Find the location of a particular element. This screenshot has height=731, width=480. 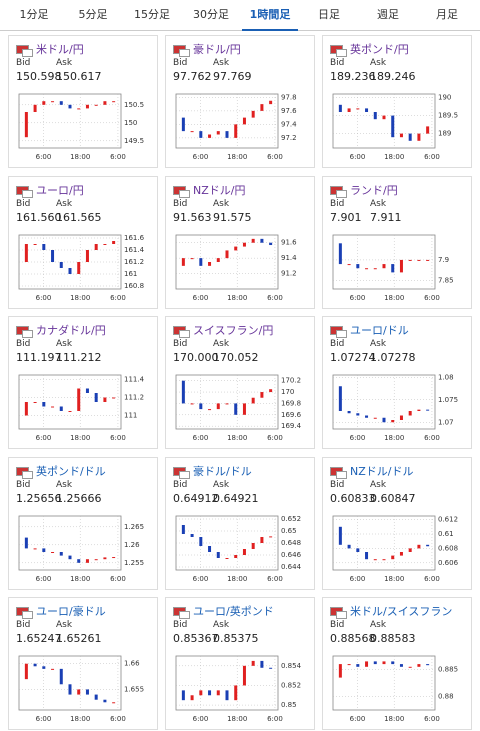

ask-value: 0.88583 is located at coordinates (393, 638).